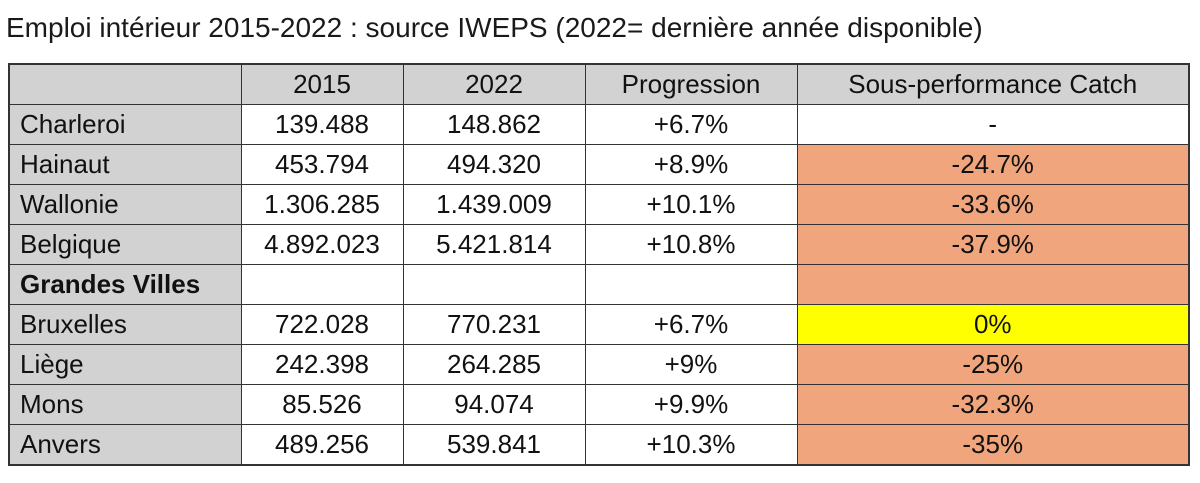 The width and height of the screenshot is (1200, 483). I want to click on table-row: Charleroi 139.488 148.862 +6.7% -, so click(599, 124).